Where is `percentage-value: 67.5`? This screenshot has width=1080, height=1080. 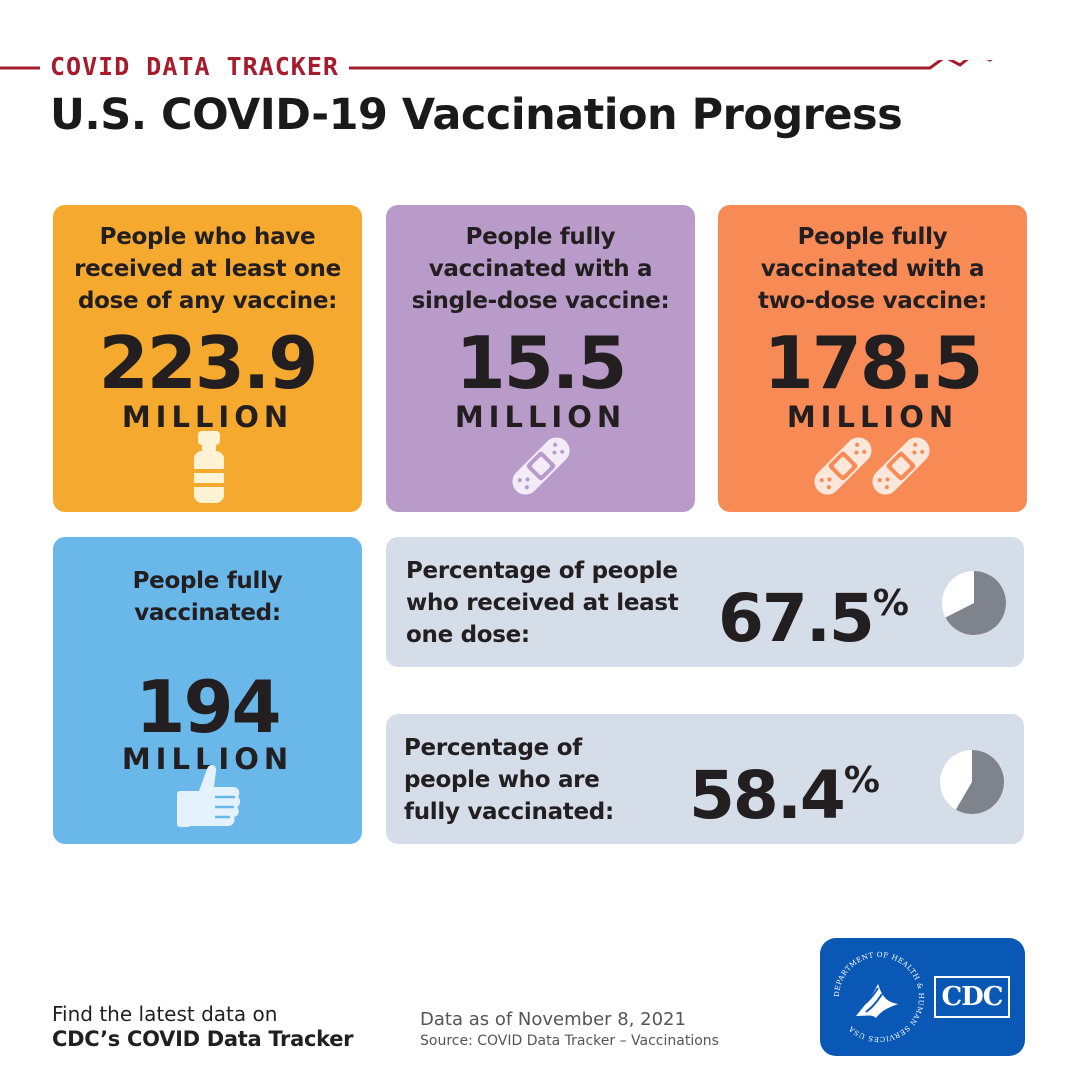
percentage-value: 67.5 is located at coordinates (796, 618).